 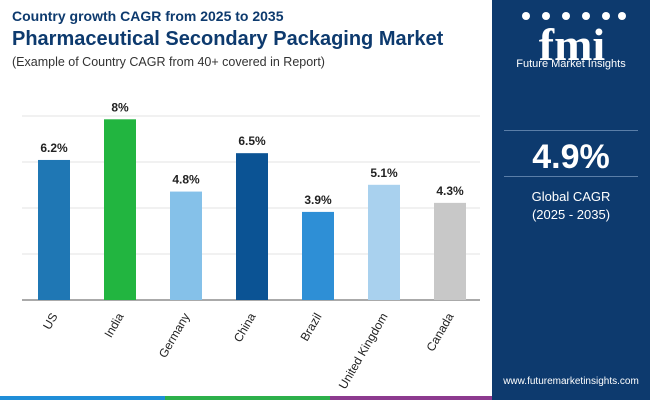 I want to click on bar-brazil, so click(x=318, y=255).